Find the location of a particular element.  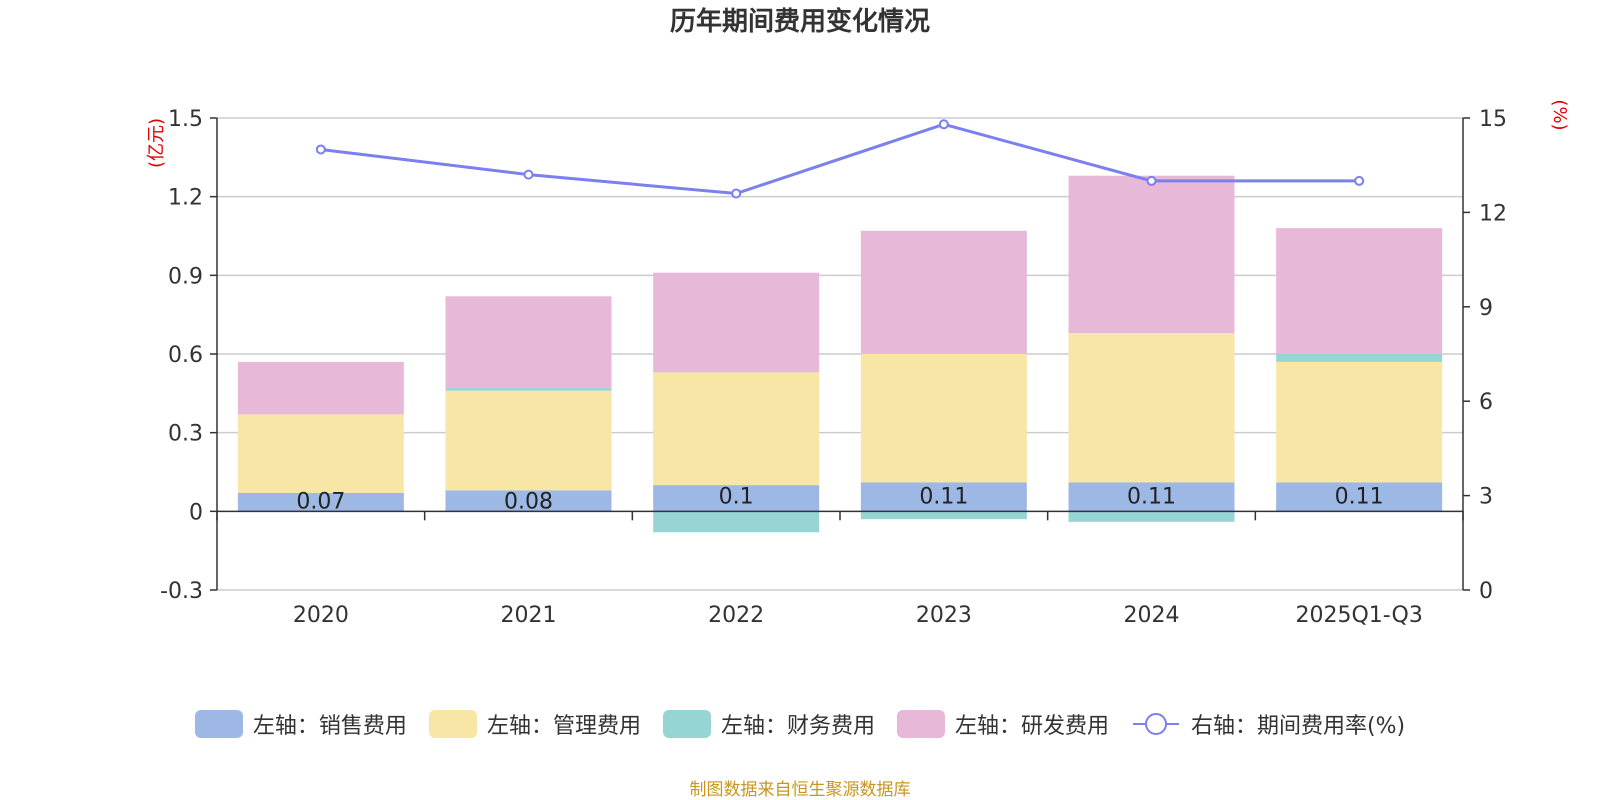

data-label-sales: 0.1 is located at coordinates (736, 496).